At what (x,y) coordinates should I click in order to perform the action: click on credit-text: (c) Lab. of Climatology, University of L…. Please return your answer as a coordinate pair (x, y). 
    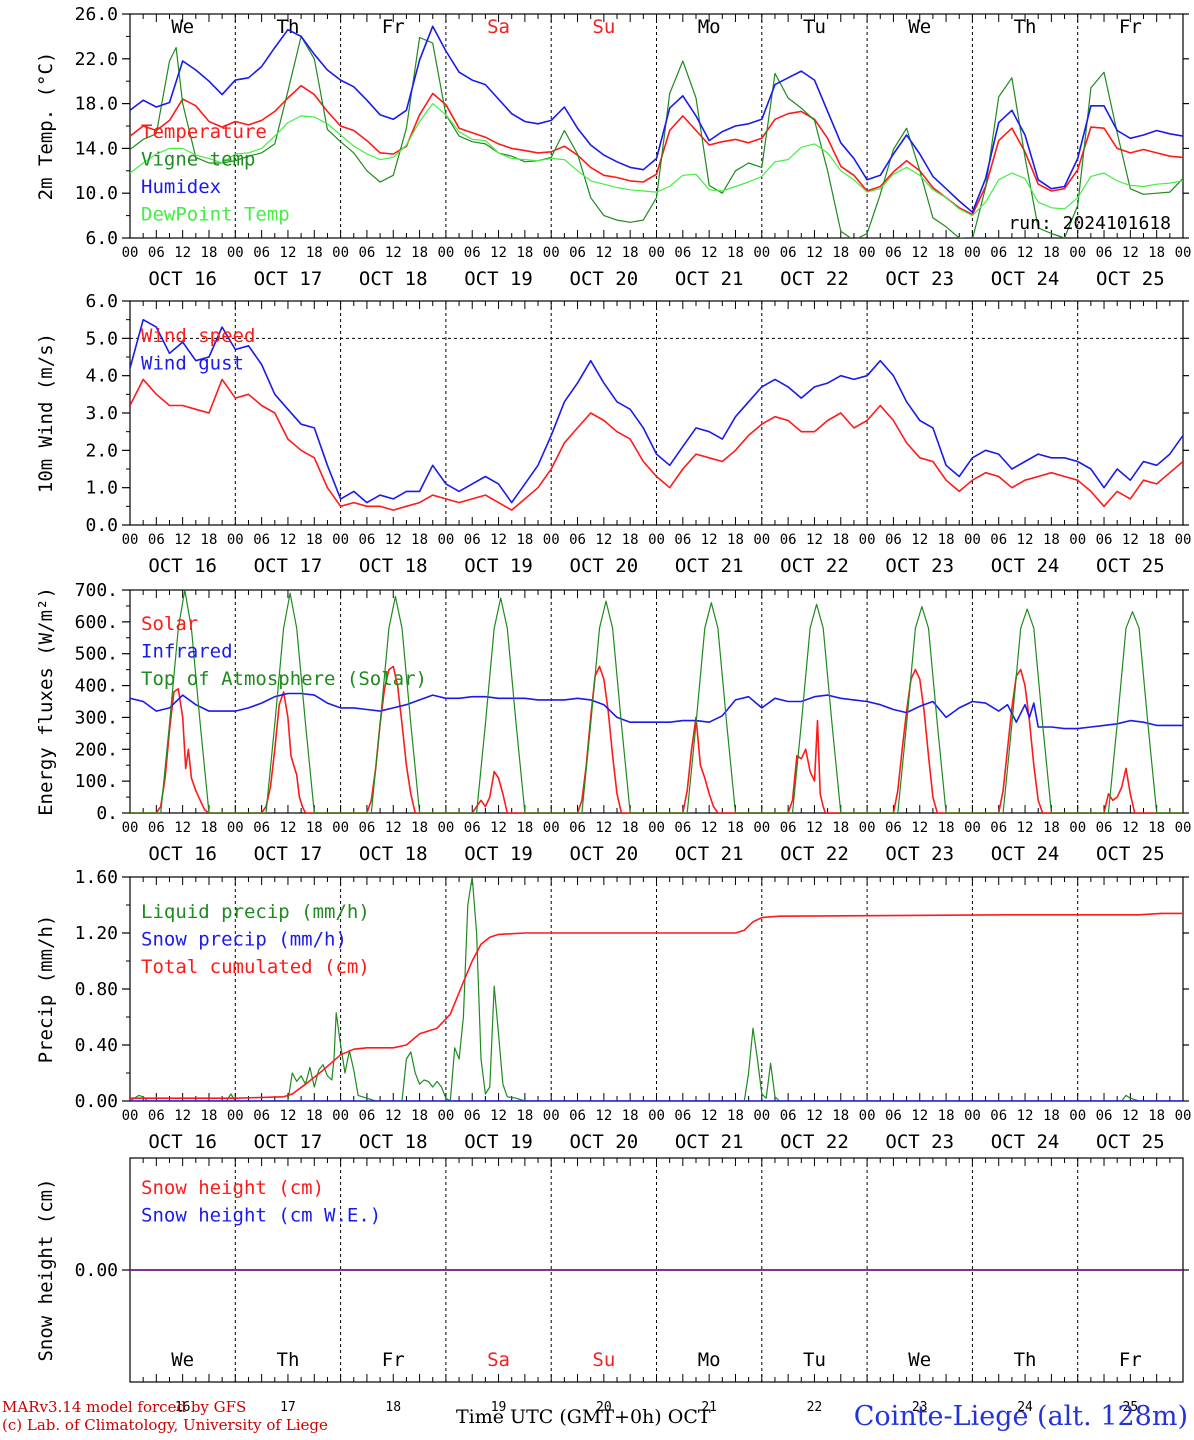
    Looking at the image, I should click on (165, 1425).